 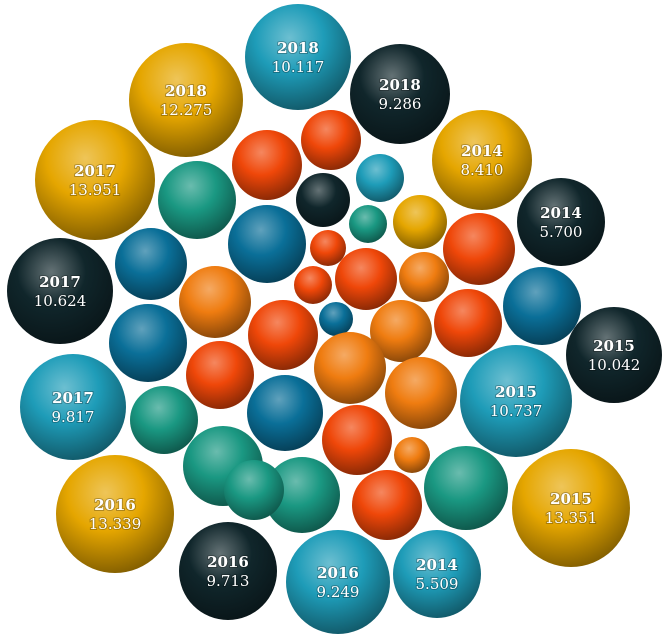 I want to click on bubble-value-label: 13.351, so click(x=571, y=518).